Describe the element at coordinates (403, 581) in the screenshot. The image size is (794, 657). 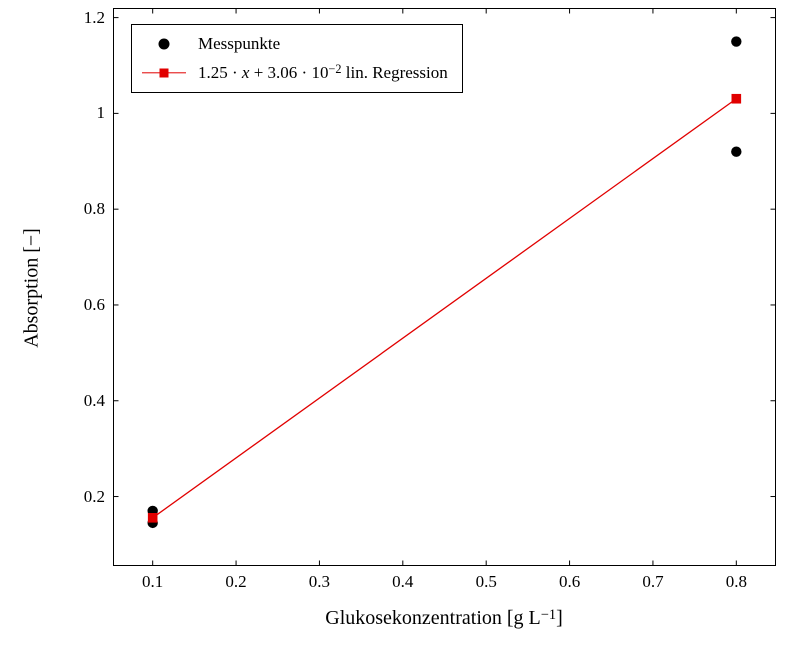
I see `x-tick-label: 0.4` at that location.